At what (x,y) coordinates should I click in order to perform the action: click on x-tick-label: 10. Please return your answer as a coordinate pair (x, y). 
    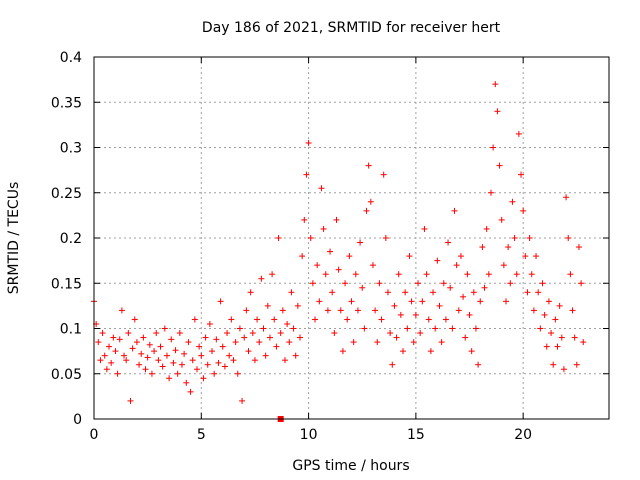
    Looking at the image, I should click on (309, 435).